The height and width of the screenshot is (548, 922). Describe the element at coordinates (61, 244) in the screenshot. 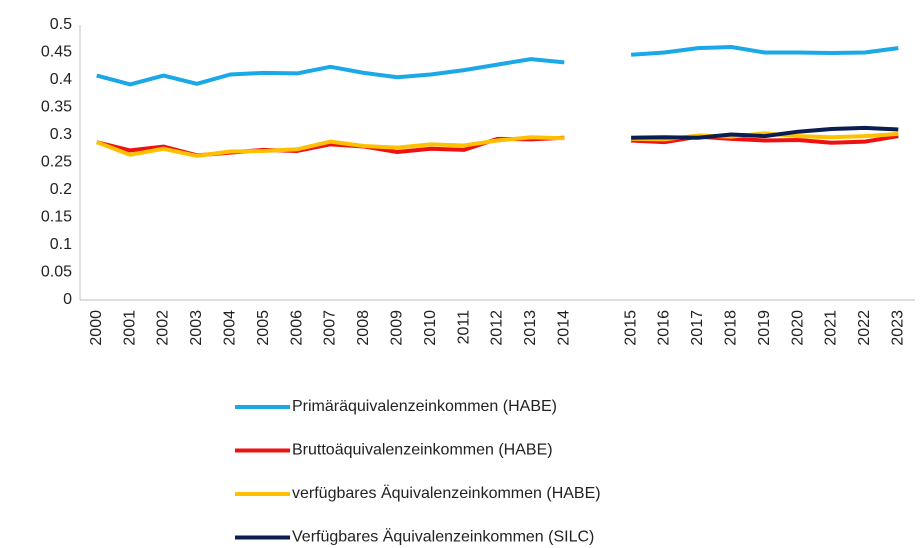

I see `y-tick-label: 0.1` at that location.